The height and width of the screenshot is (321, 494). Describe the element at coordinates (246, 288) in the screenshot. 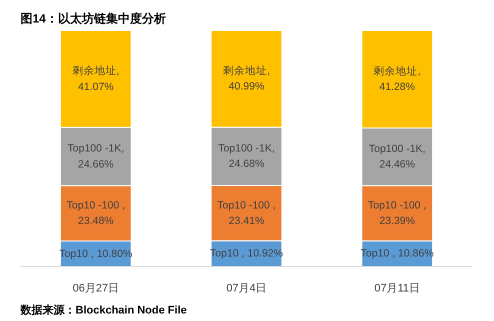

I see `x-tick-label: 07月4日` at that location.